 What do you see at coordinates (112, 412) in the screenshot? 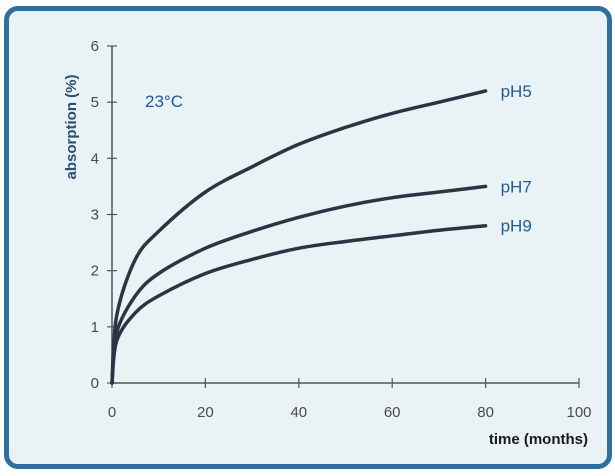
I see `x-tick-label: 0` at bounding box center [112, 412].